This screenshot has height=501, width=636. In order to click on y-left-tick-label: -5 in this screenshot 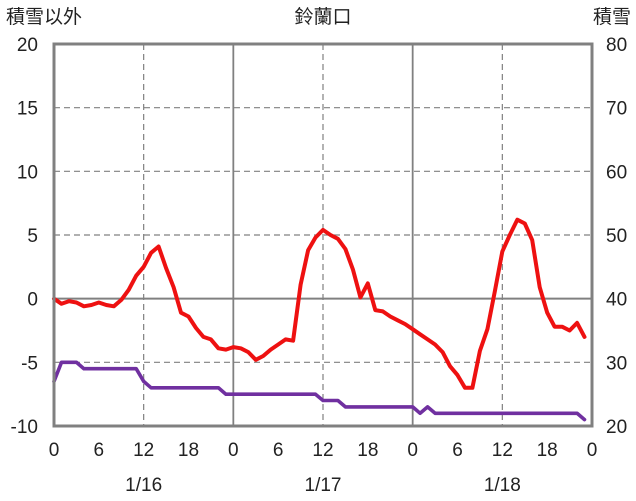, I will do `click(29, 363)`.